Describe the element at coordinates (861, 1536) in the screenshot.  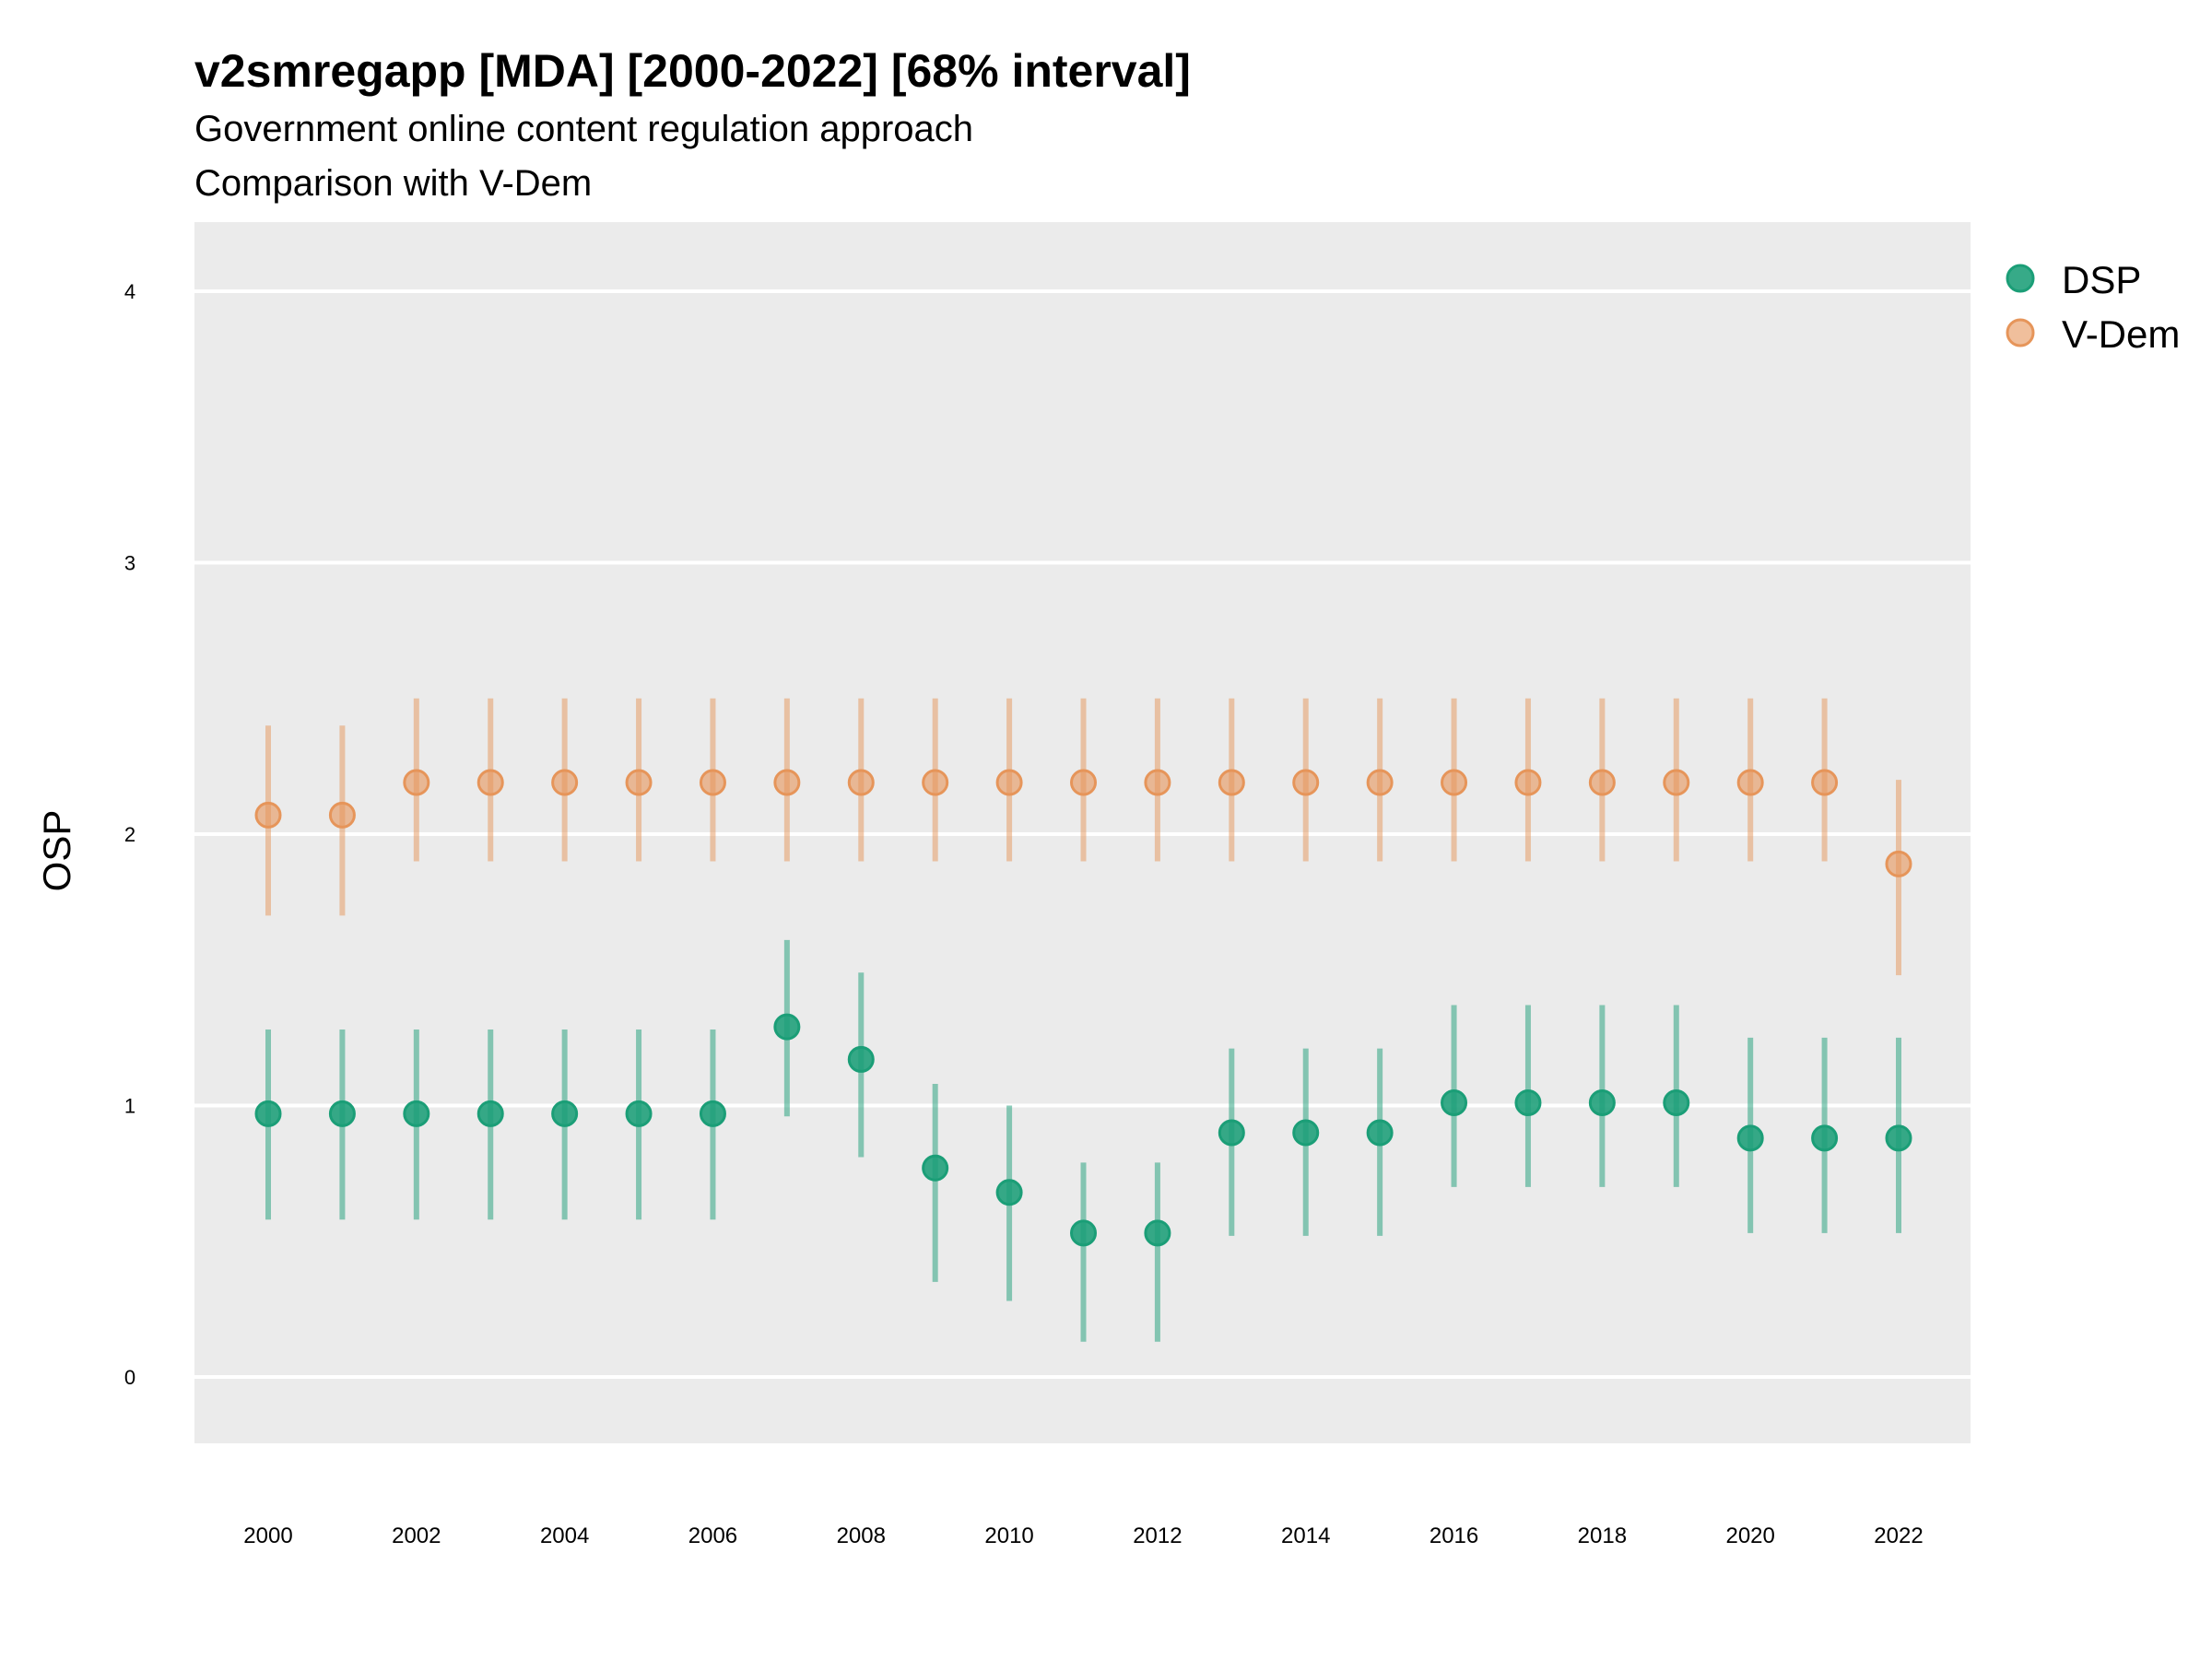
I see `x-tick-label: 2008` at that location.